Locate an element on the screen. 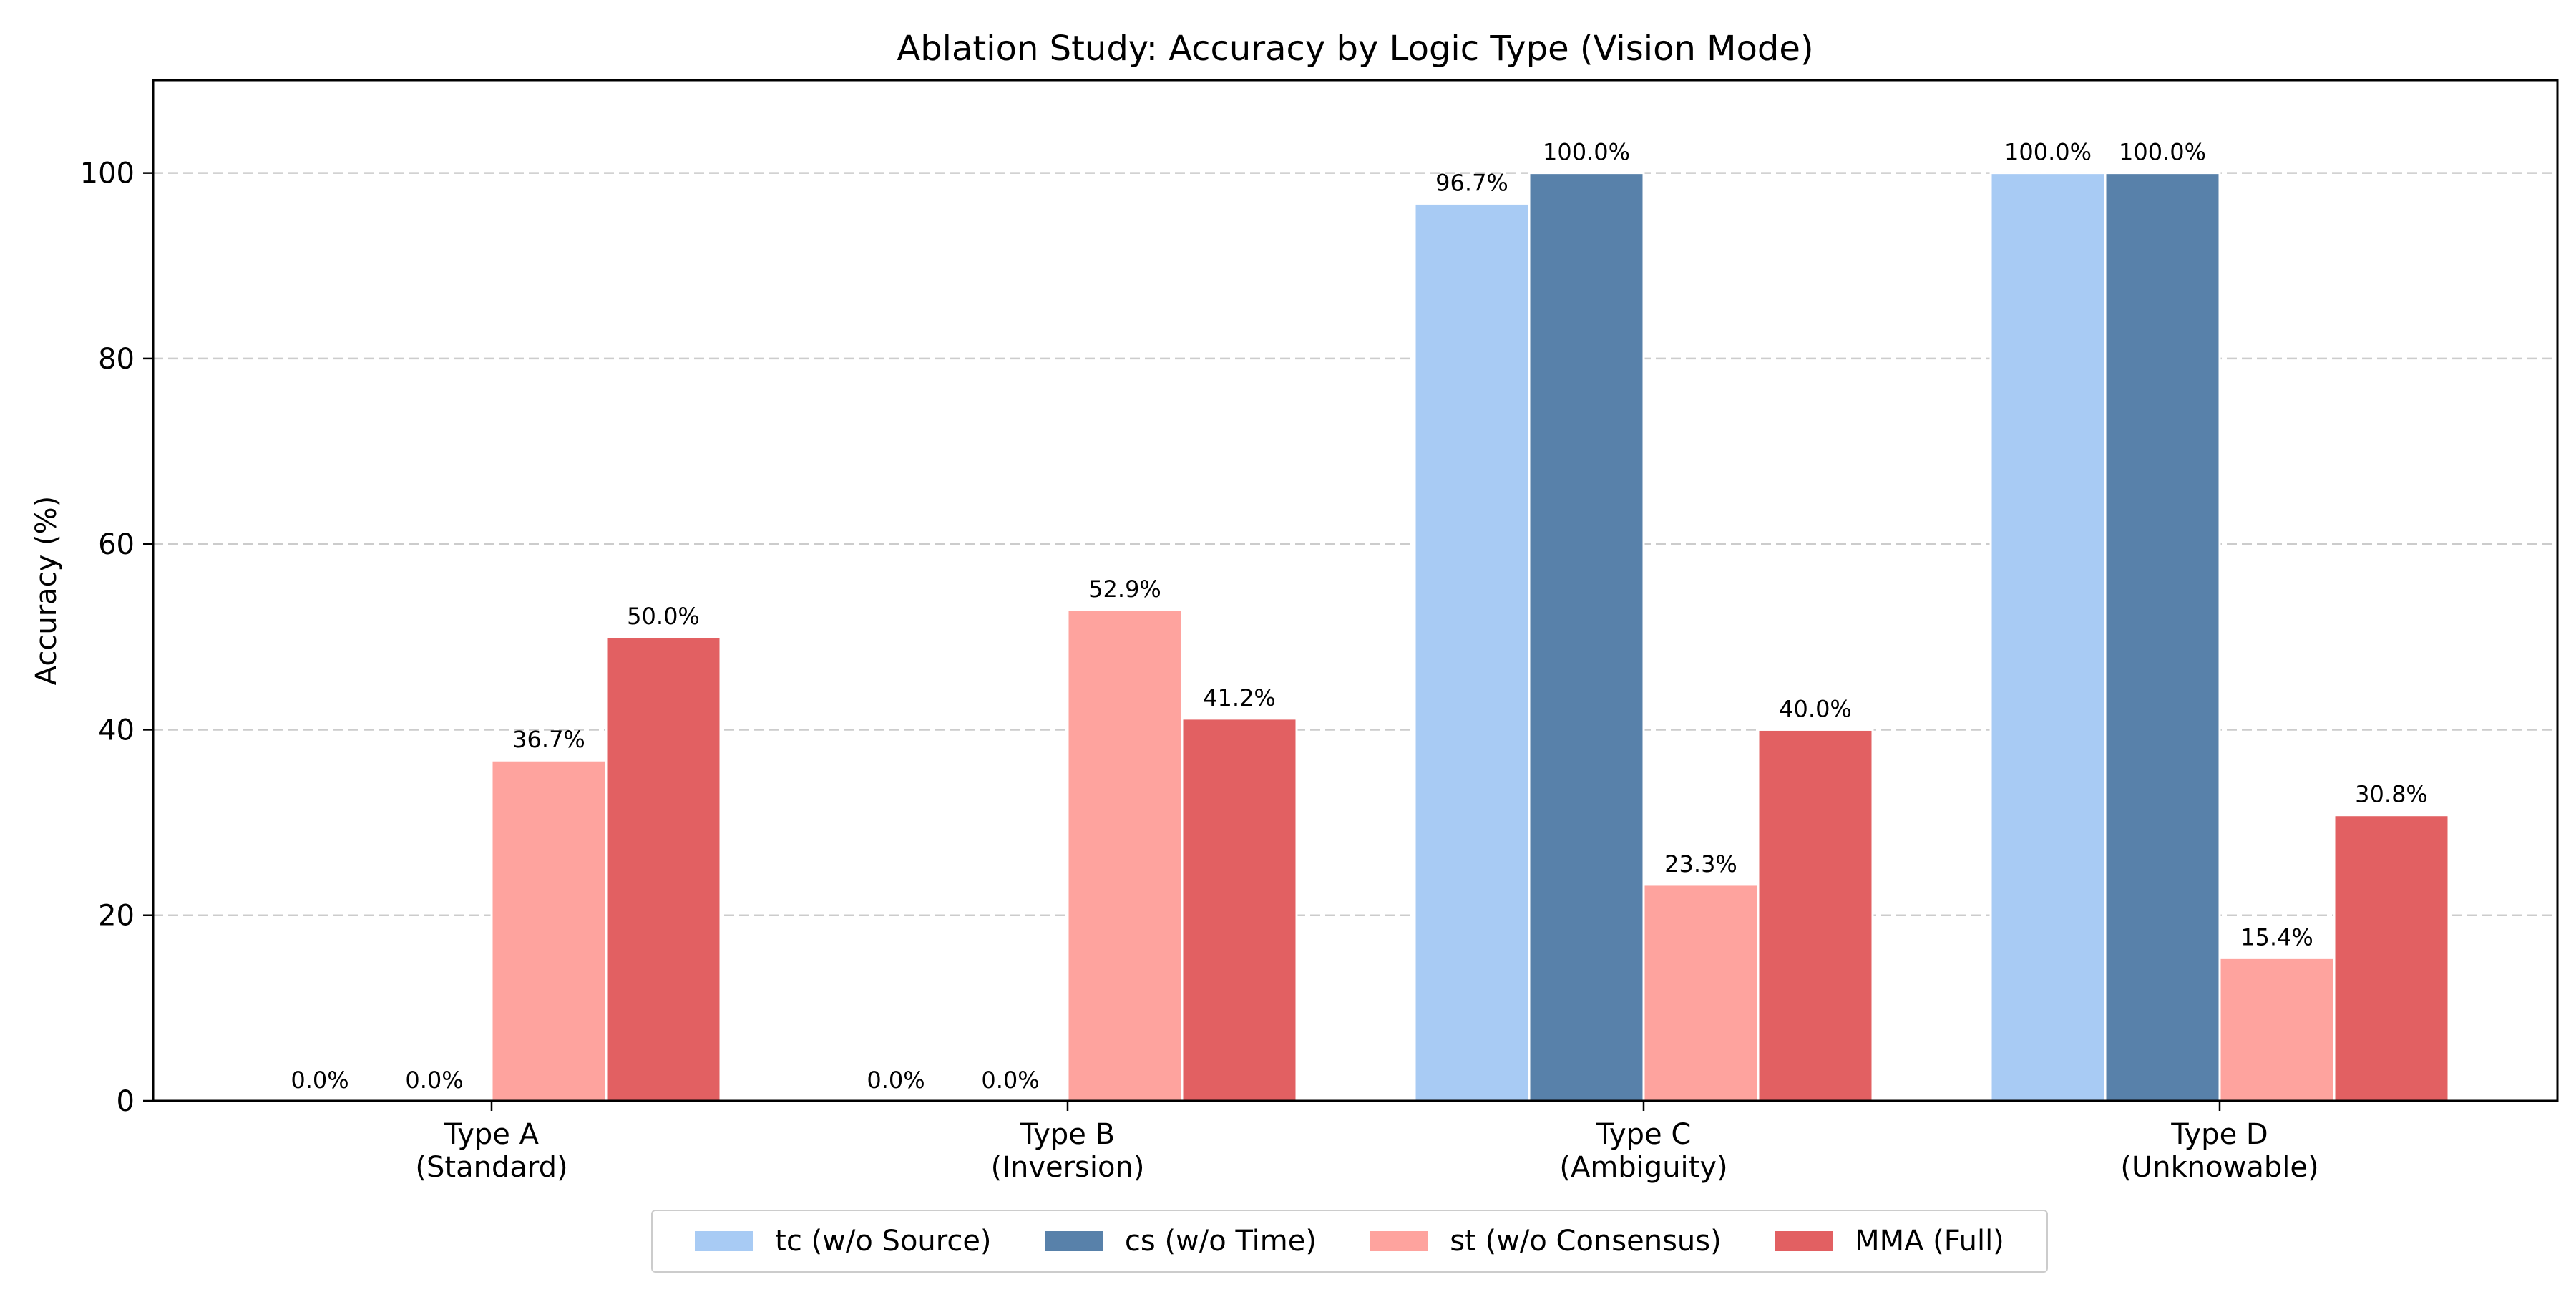 The image size is (2576, 1292). y-tick-label-40: 40 is located at coordinates (116, 730).